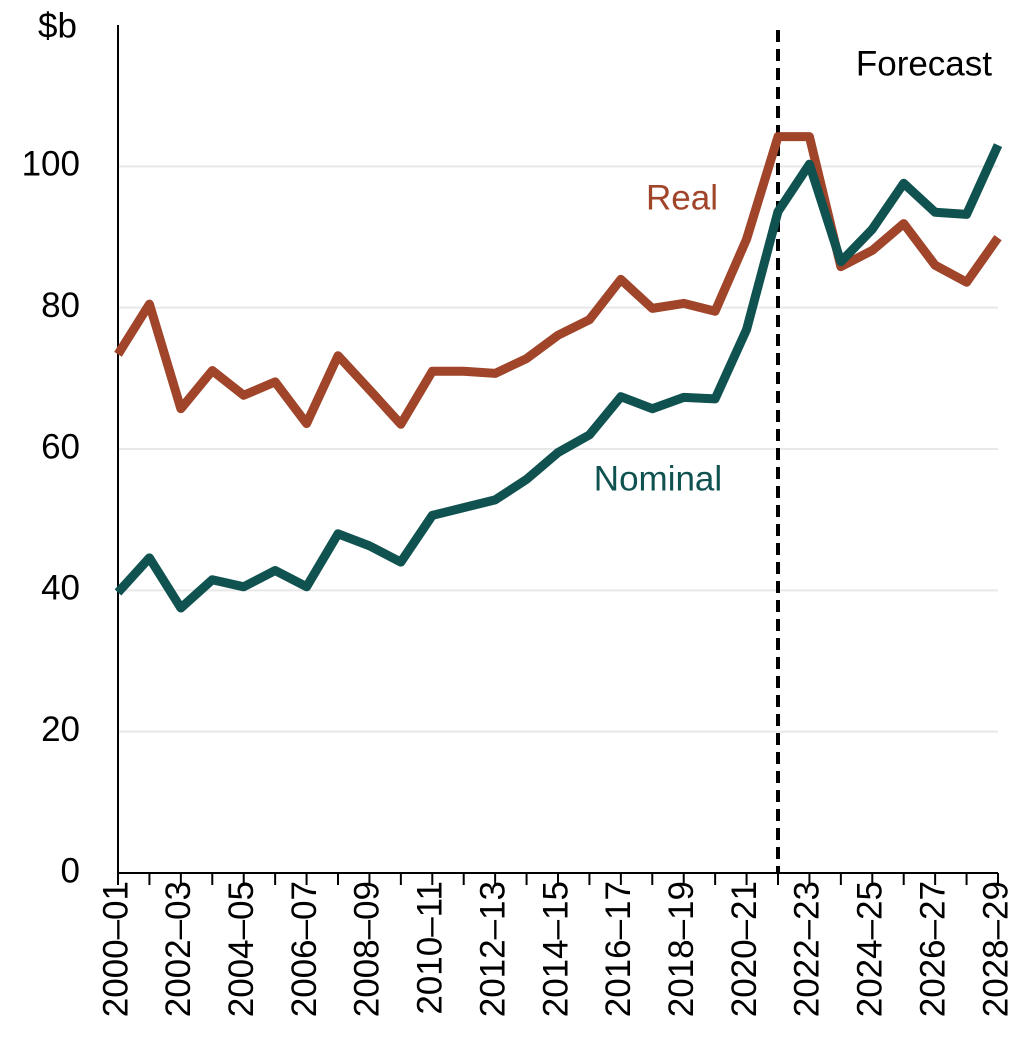  What do you see at coordinates (430, 948) in the screenshot?
I see `x-tick-label: 2010–11` at bounding box center [430, 948].